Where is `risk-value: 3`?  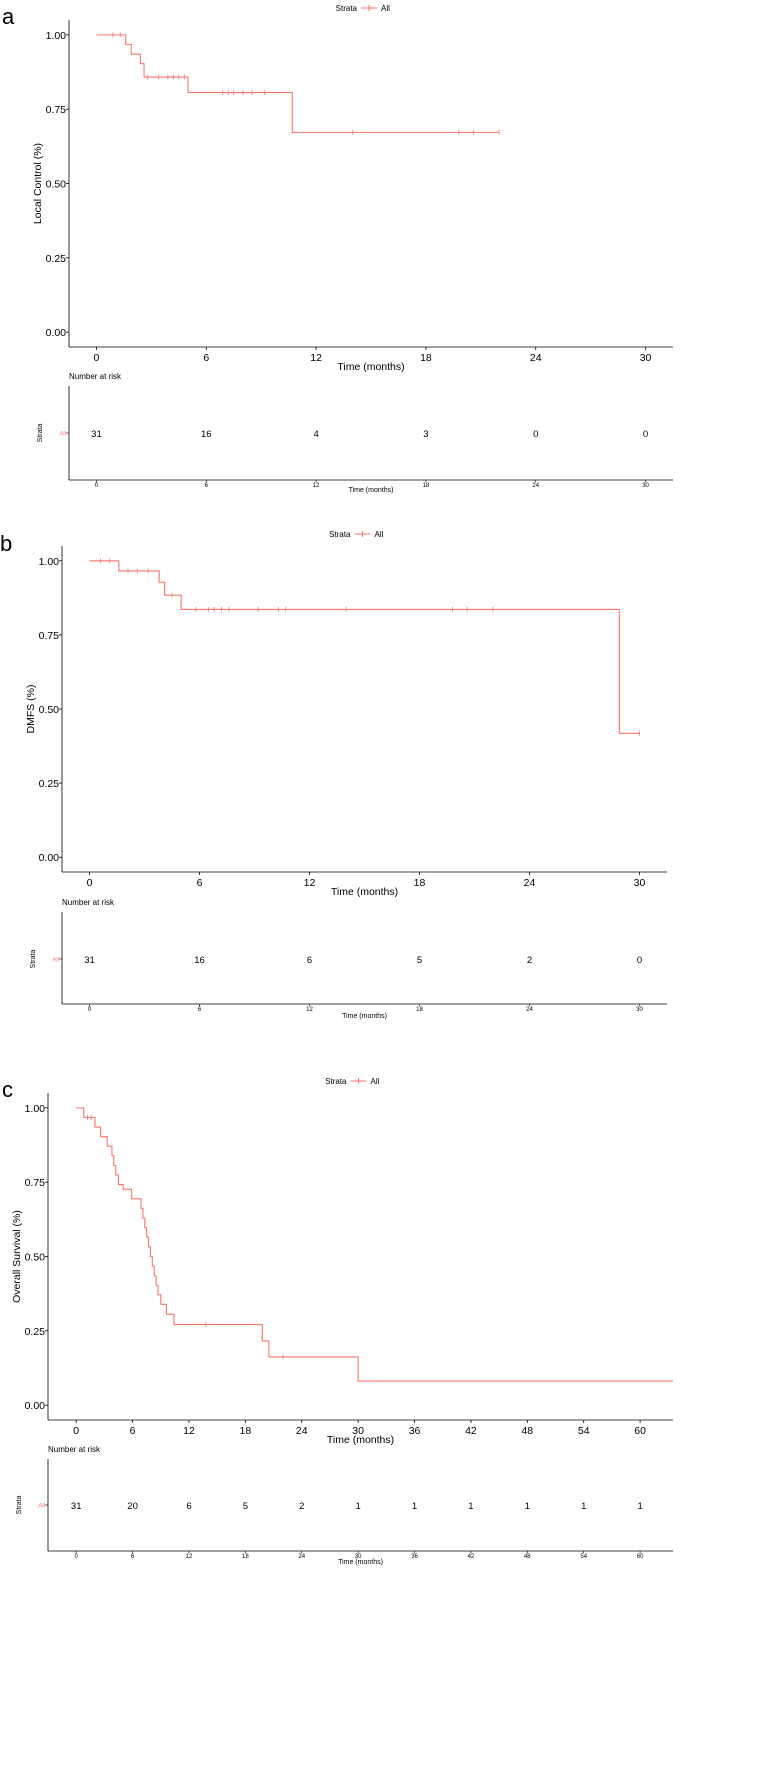 risk-value: 3 is located at coordinates (425, 434).